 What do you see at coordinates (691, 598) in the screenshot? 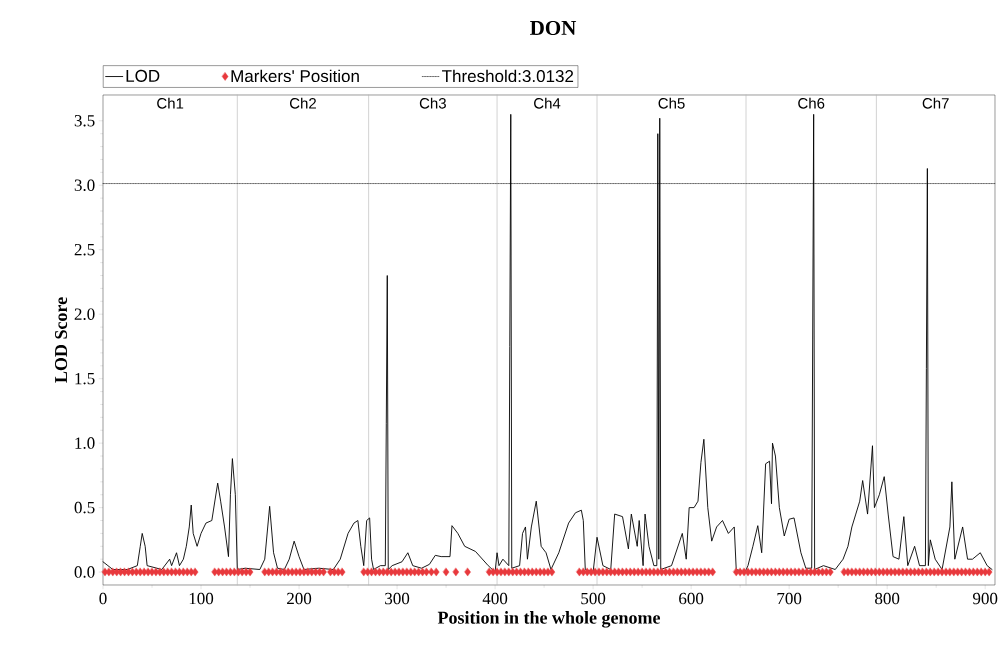
I see `x-tick-label: 600` at bounding box center [691, 598].